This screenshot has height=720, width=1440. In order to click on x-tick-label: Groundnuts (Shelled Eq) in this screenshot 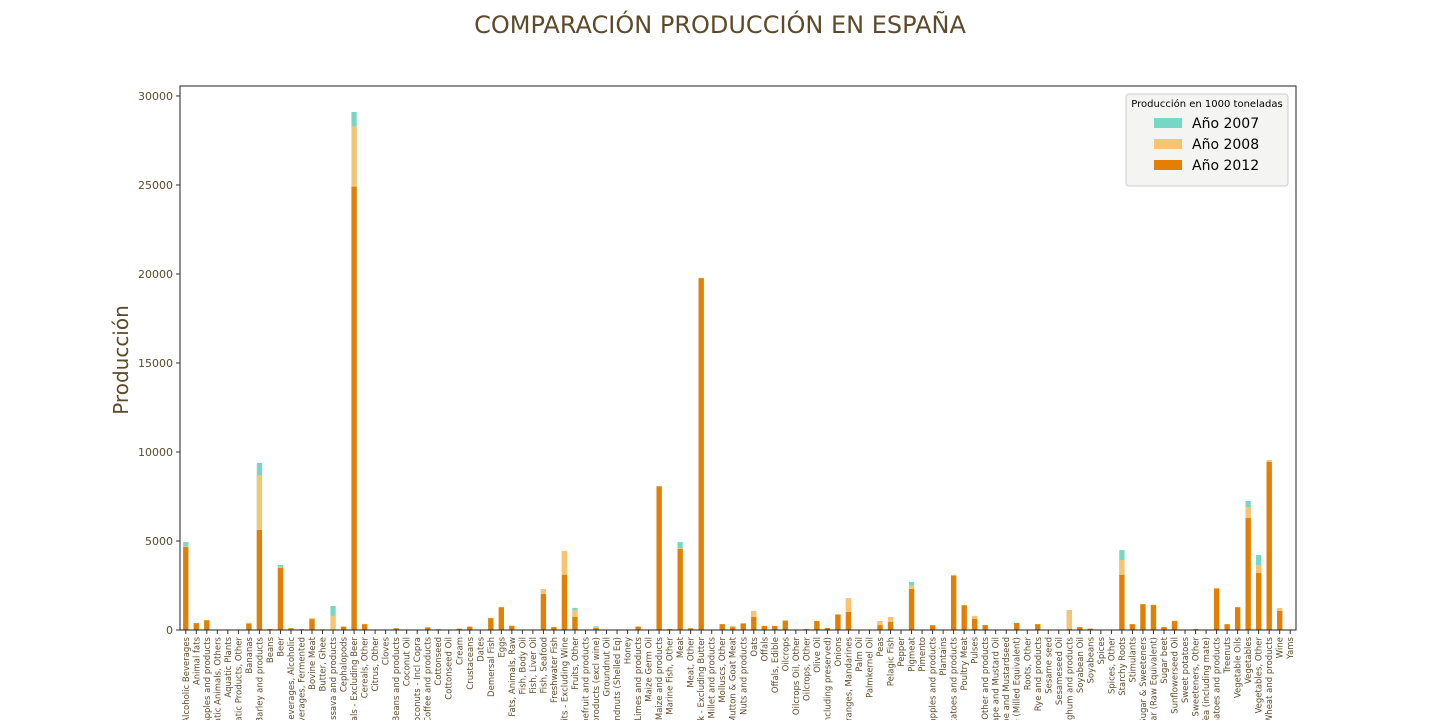, I will do `click(618, 678)`.